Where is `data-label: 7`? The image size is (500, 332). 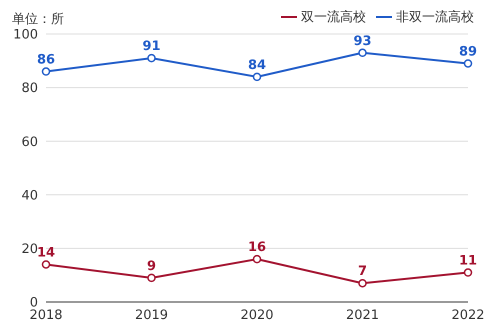 data-label: 7 is located at coordinates (363, 272).